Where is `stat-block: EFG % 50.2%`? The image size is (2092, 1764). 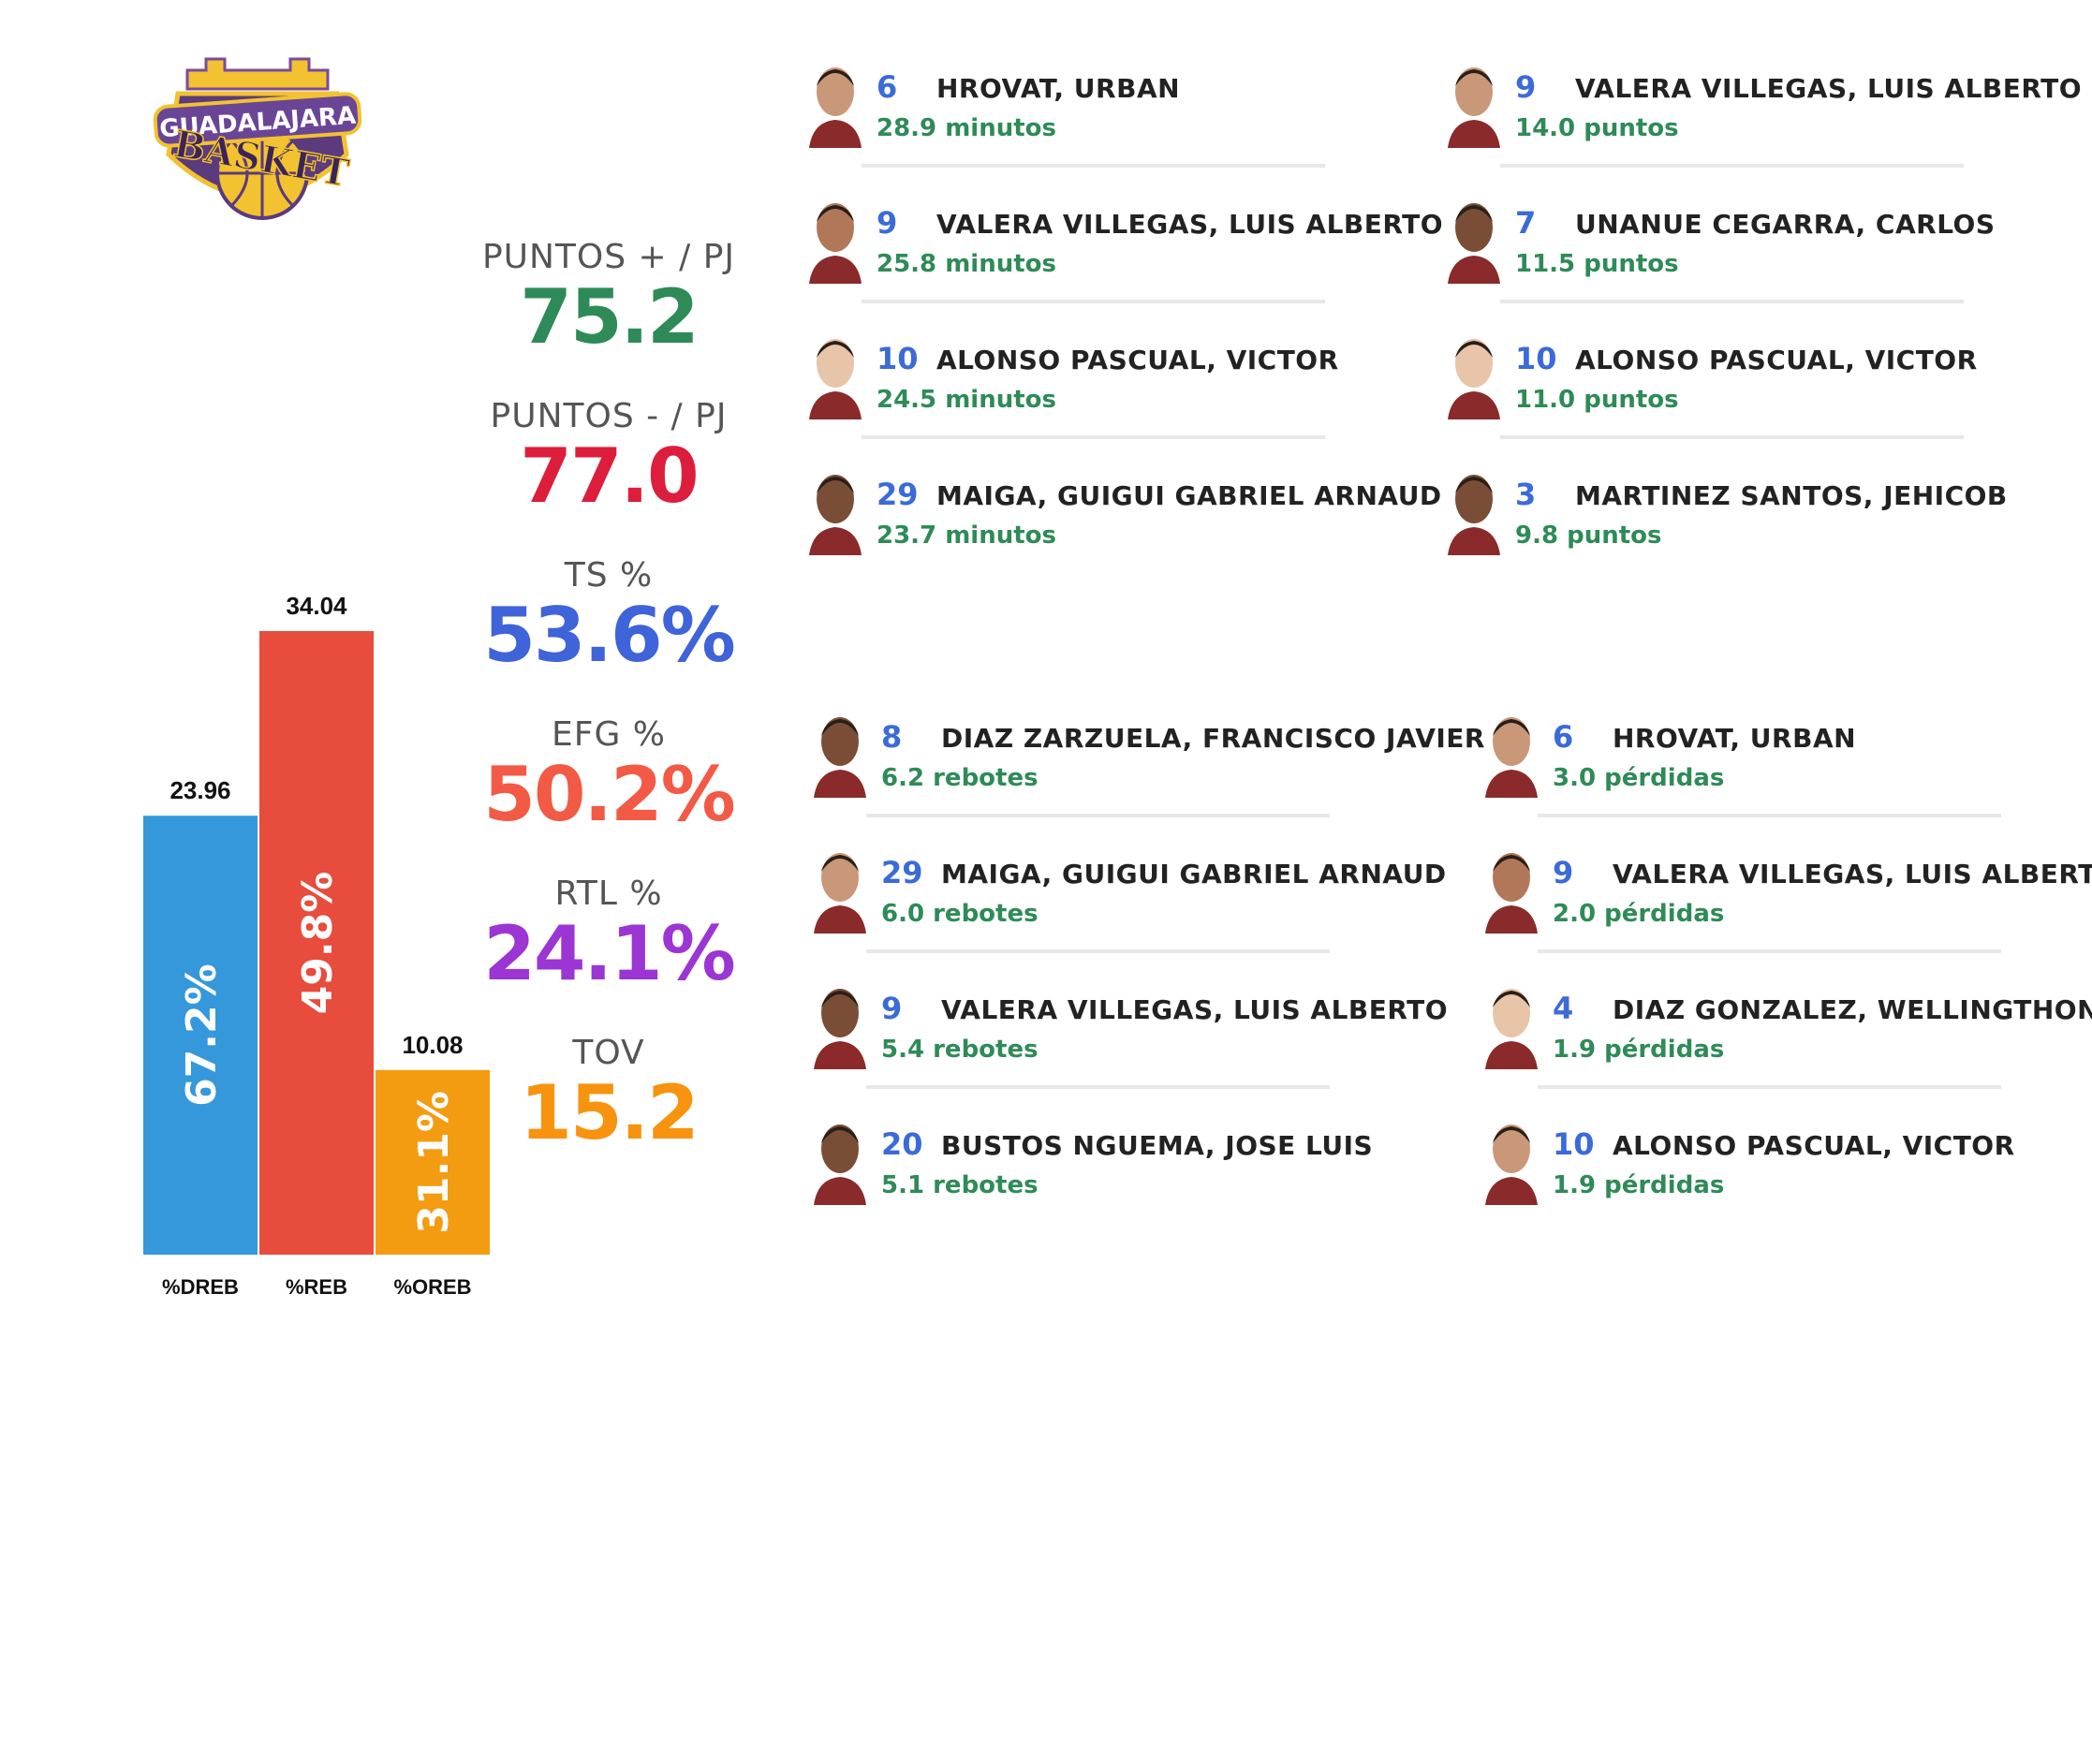
stat-block: EFG % 50.2% is located at coordinates (609, 776).